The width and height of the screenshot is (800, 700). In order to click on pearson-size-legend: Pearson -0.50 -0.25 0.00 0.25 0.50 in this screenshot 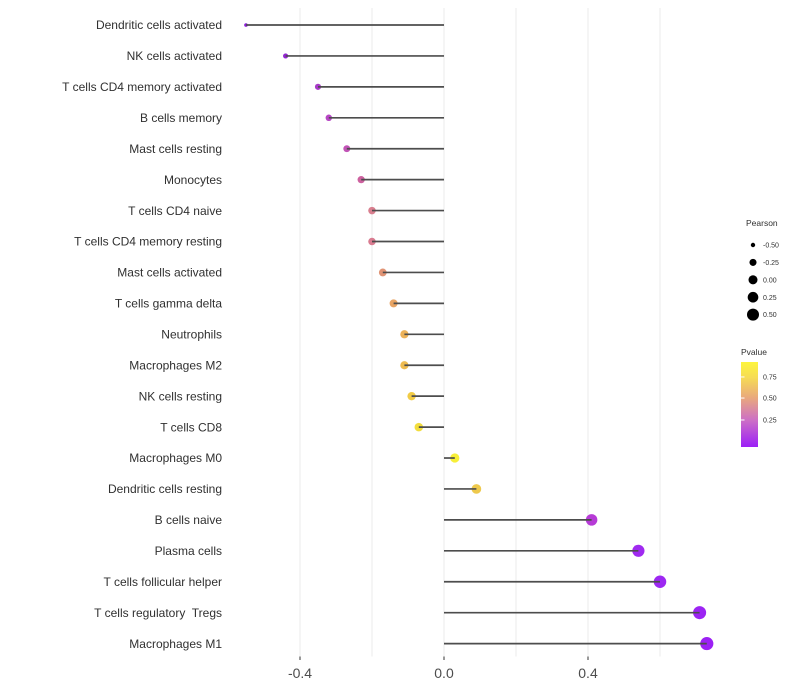, I will do `click(762, 269)`.